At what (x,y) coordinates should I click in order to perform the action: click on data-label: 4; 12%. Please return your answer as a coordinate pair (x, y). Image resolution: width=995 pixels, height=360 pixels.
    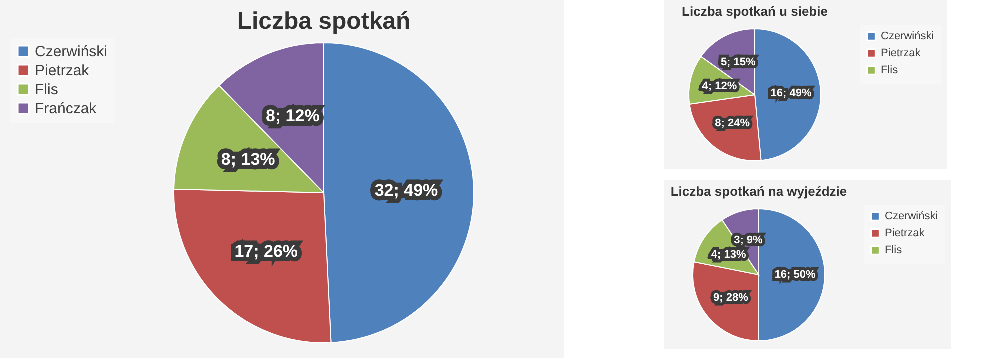
    Looking at the image, I should click on (720, 86).